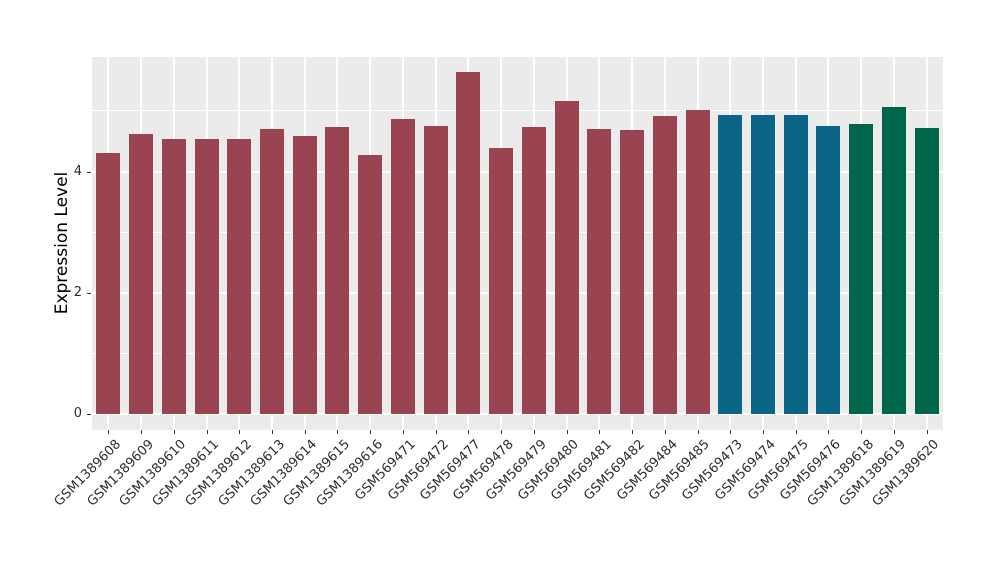 The height and width of the screenshot is (580, 1000). Describe the element at coordinates (77, 171) in the screenshot. I see `y-tick-label: 4` at that location.